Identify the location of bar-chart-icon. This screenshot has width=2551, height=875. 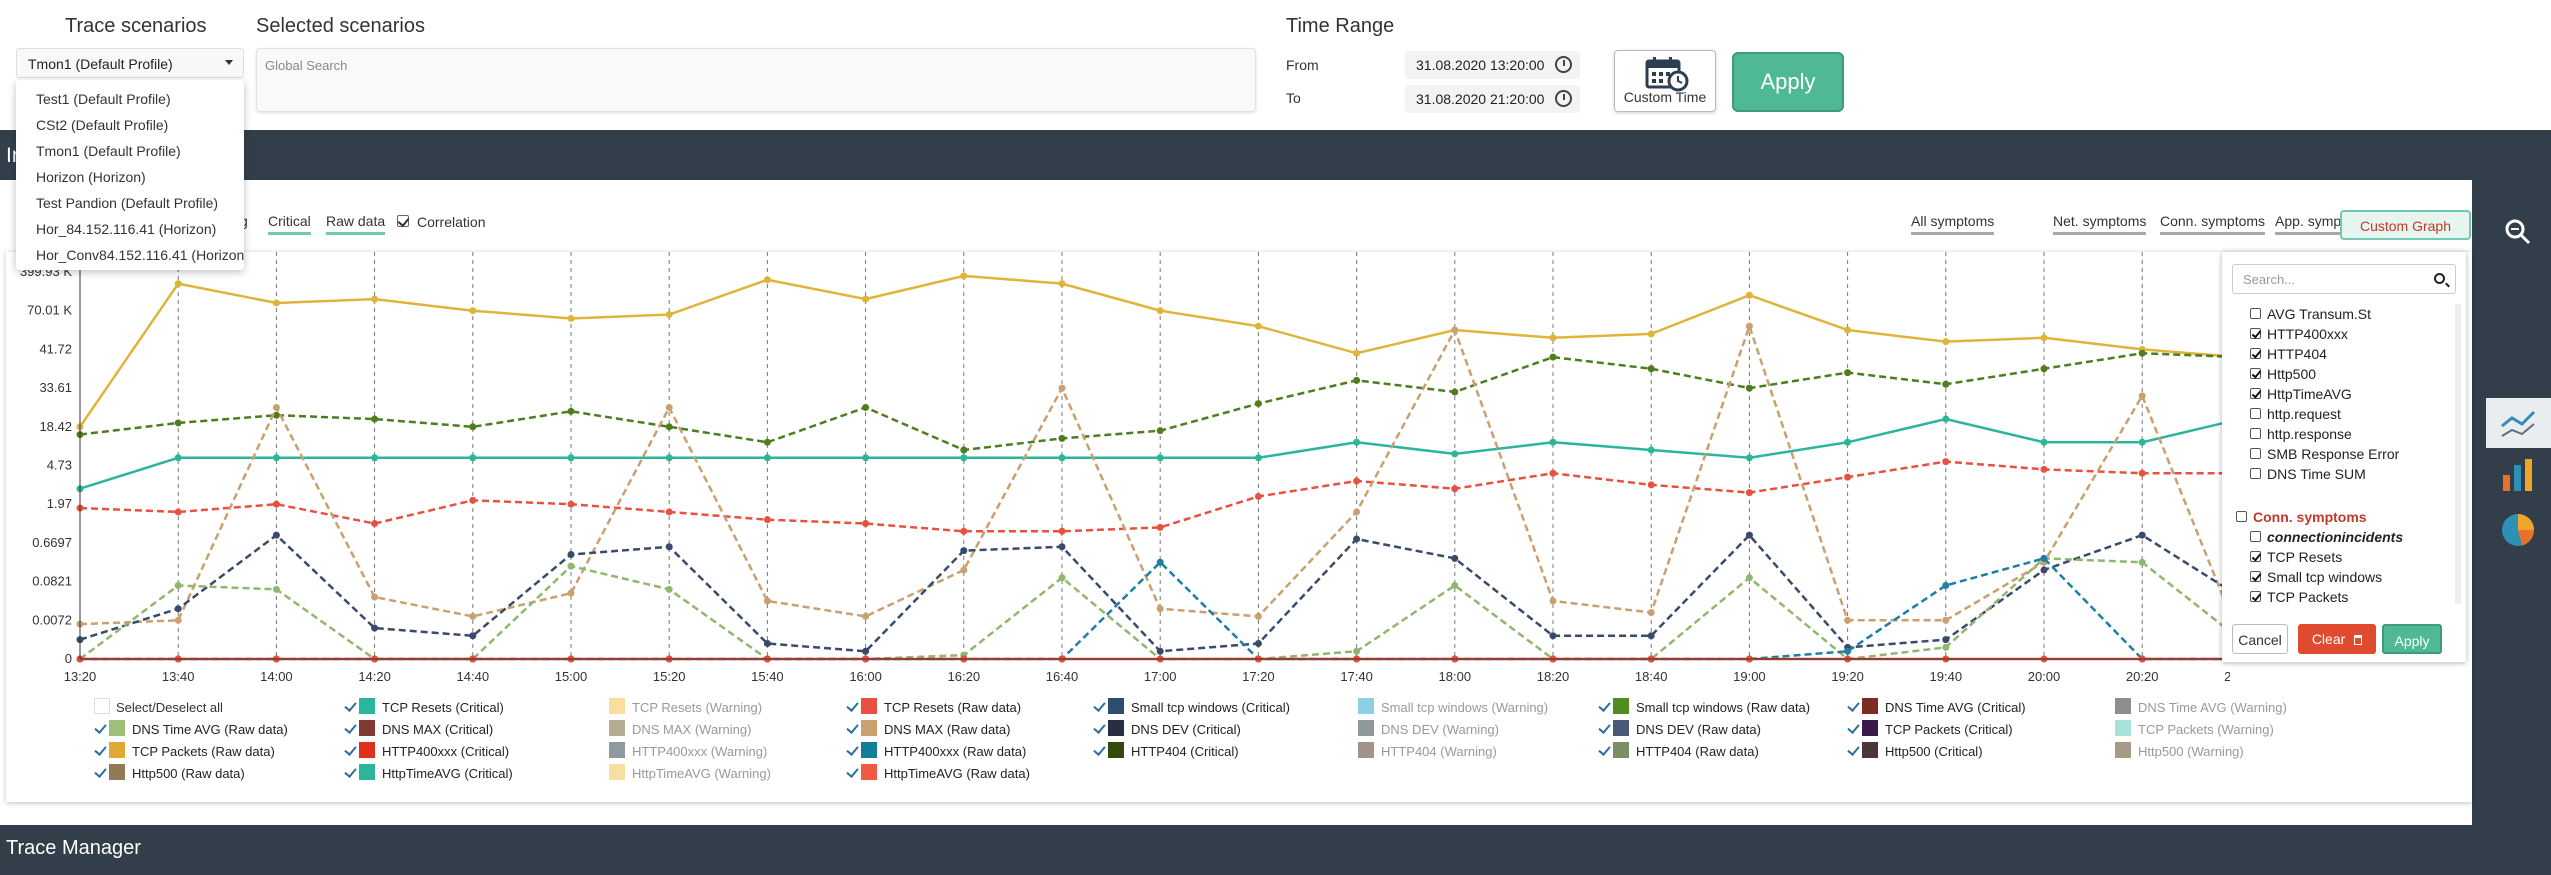
(2518, 475).